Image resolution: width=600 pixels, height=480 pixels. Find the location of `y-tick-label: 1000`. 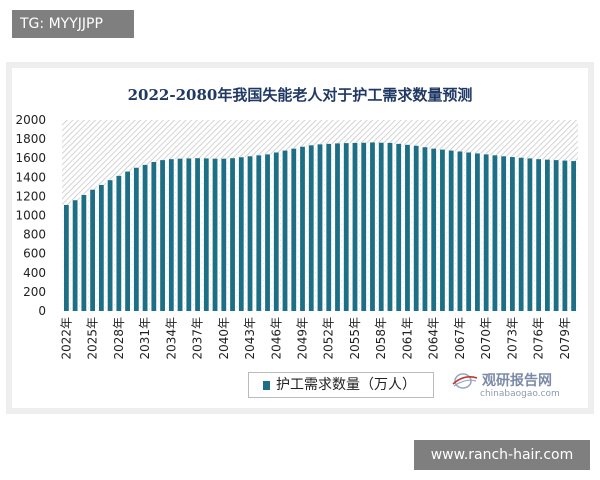

y-tick-label: 1000 is located at coordinates (30, 216).